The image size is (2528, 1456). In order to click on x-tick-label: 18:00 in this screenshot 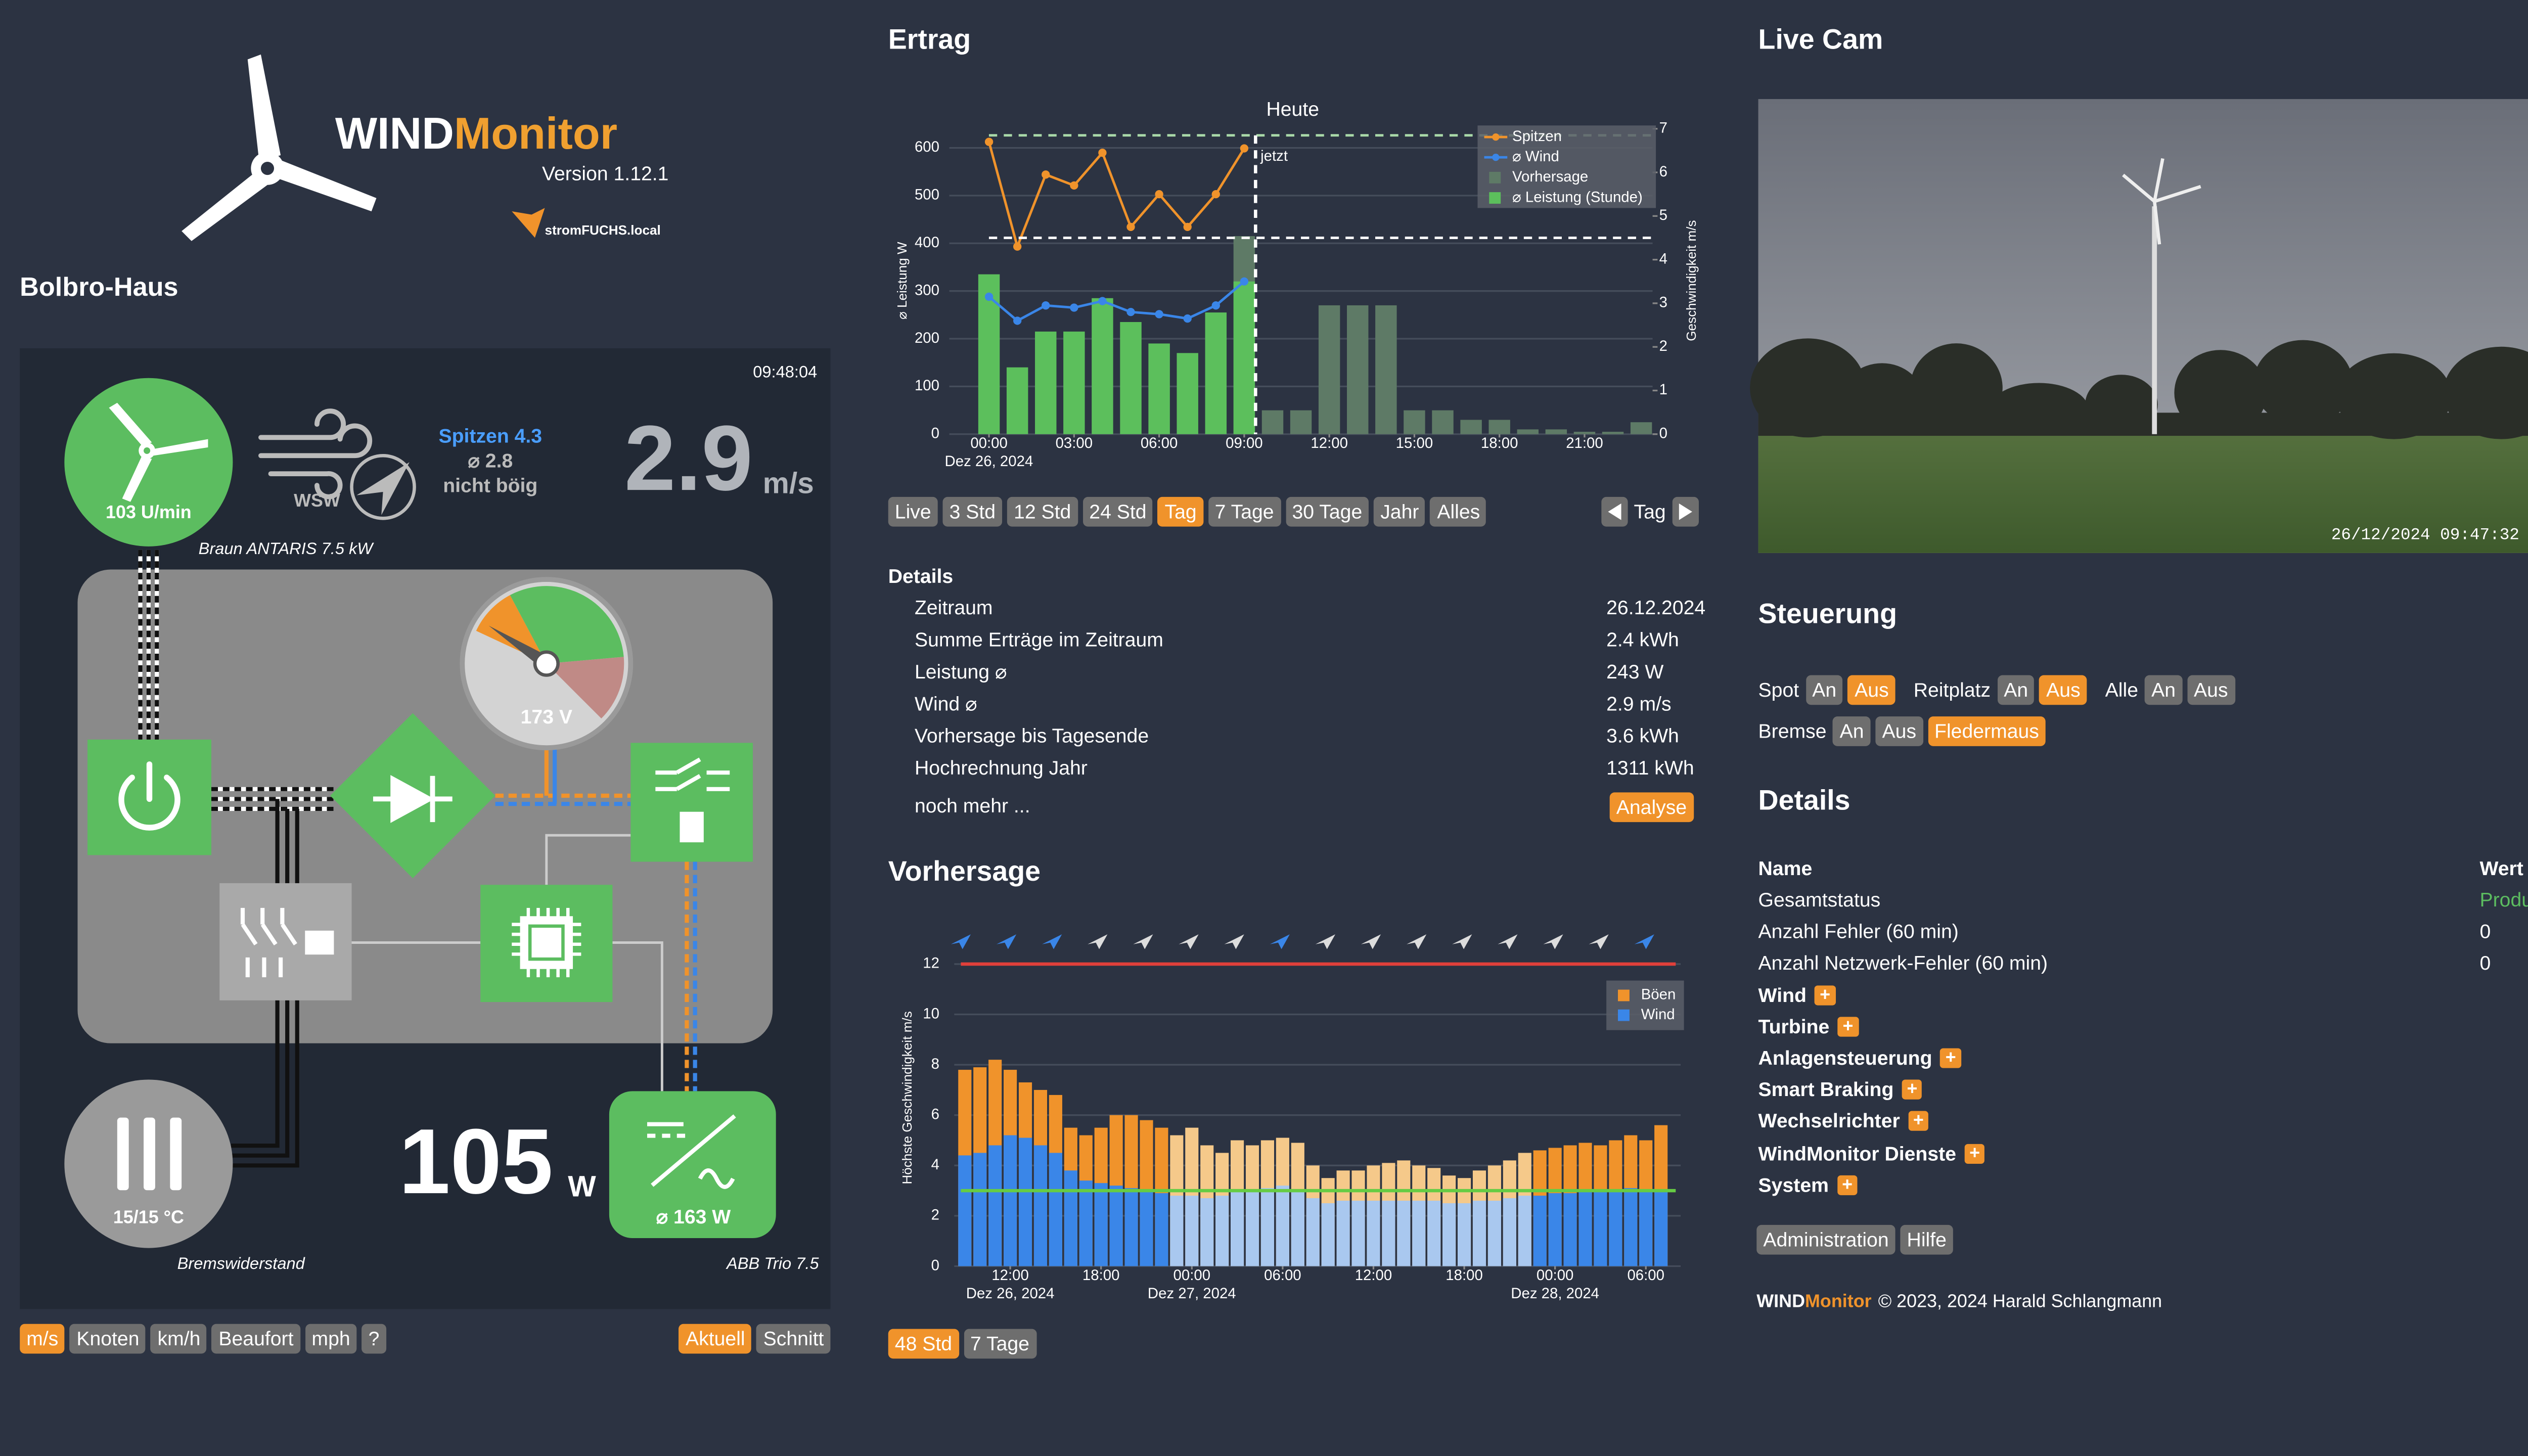, I will do `click(1101, 1275)`.